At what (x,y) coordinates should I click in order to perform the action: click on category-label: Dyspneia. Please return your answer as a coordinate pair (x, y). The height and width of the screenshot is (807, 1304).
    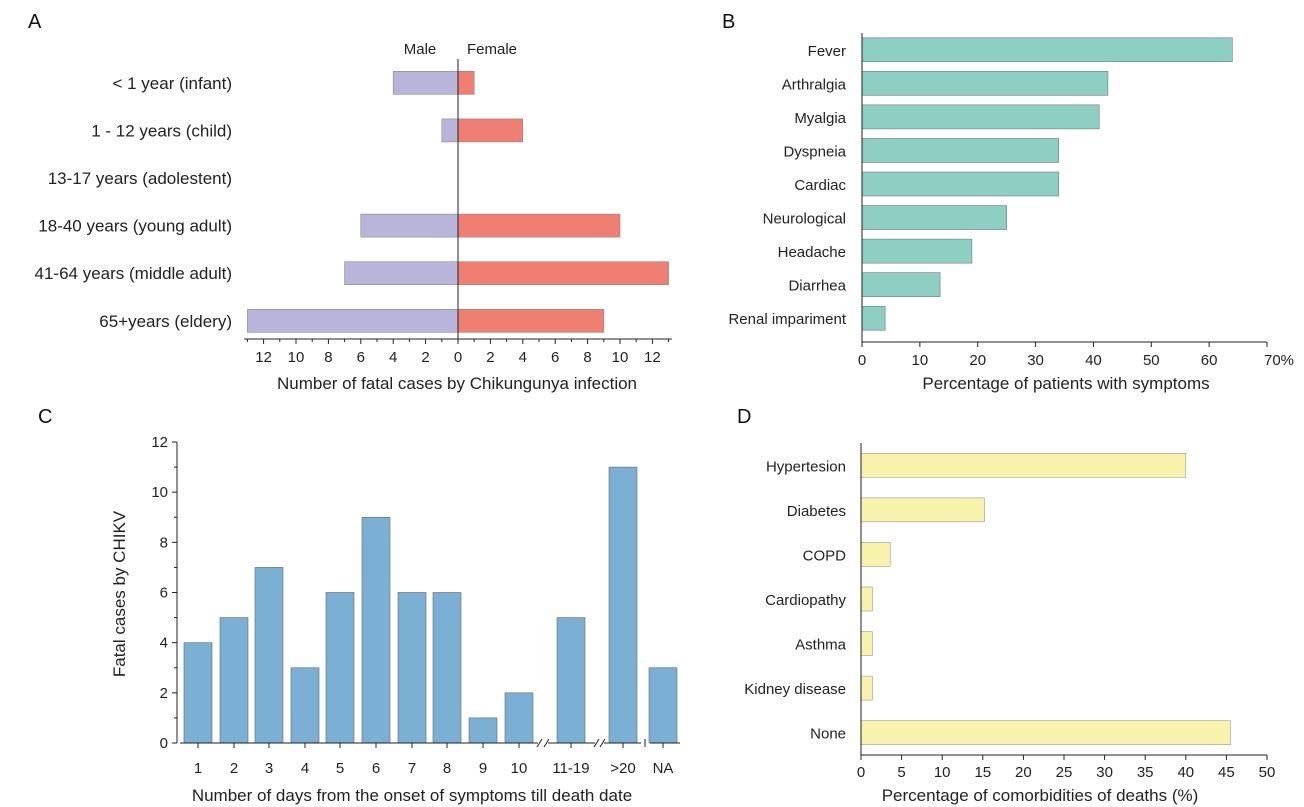
    Looking at the image, I should click on (814, 151).